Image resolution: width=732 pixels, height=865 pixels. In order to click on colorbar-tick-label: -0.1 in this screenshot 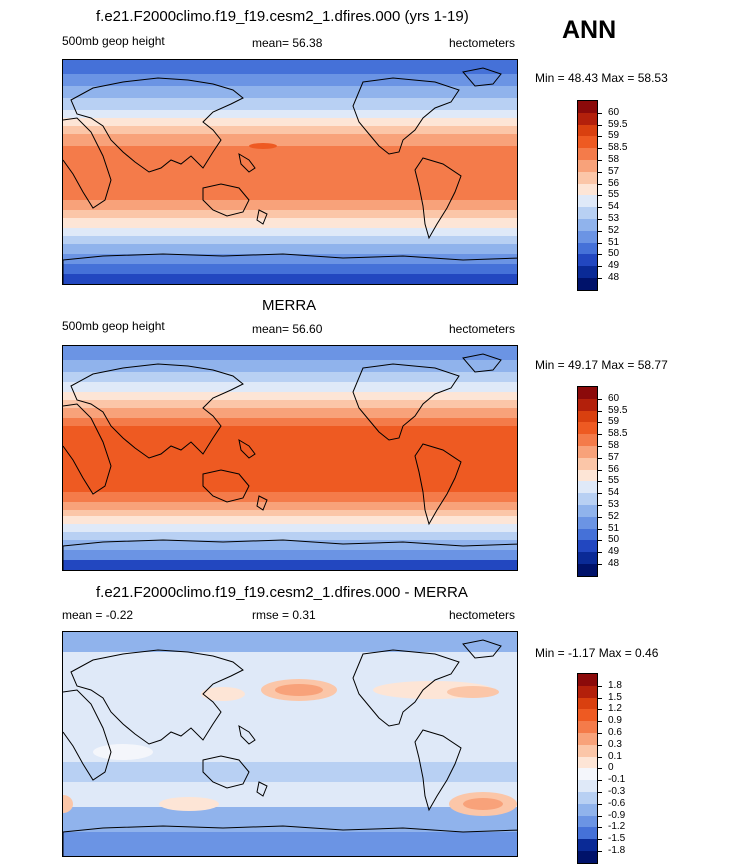, I will do `click(617, 780)`.